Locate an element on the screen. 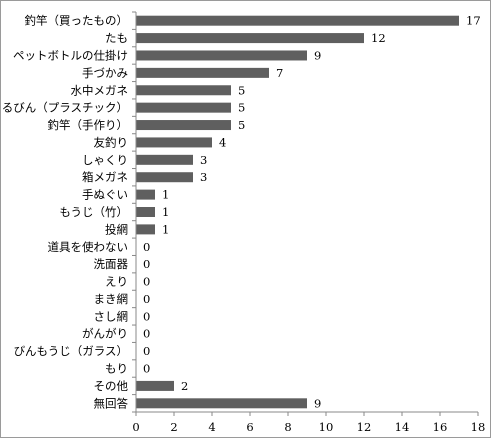 The width and height of the screenshot is (491, 438). category-label: 無回答 is located at coordinates (111, 403).